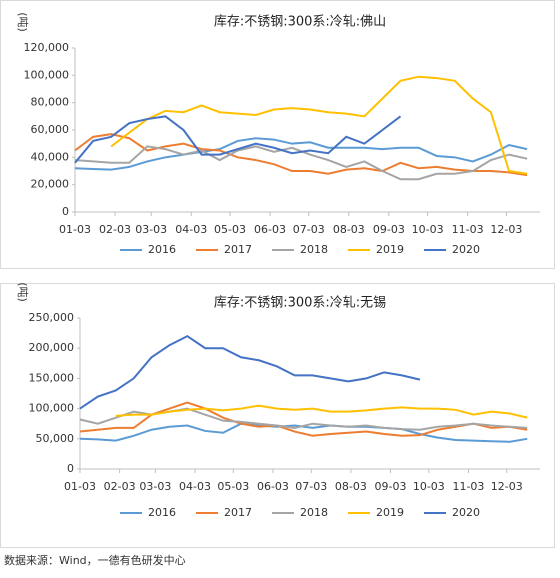 This screenshot has width=560, height=578. What do you see at coordinates (50, 102) in the screenshot?
I see `y-tick-label: 80,000` at bounding box center [50, 102].